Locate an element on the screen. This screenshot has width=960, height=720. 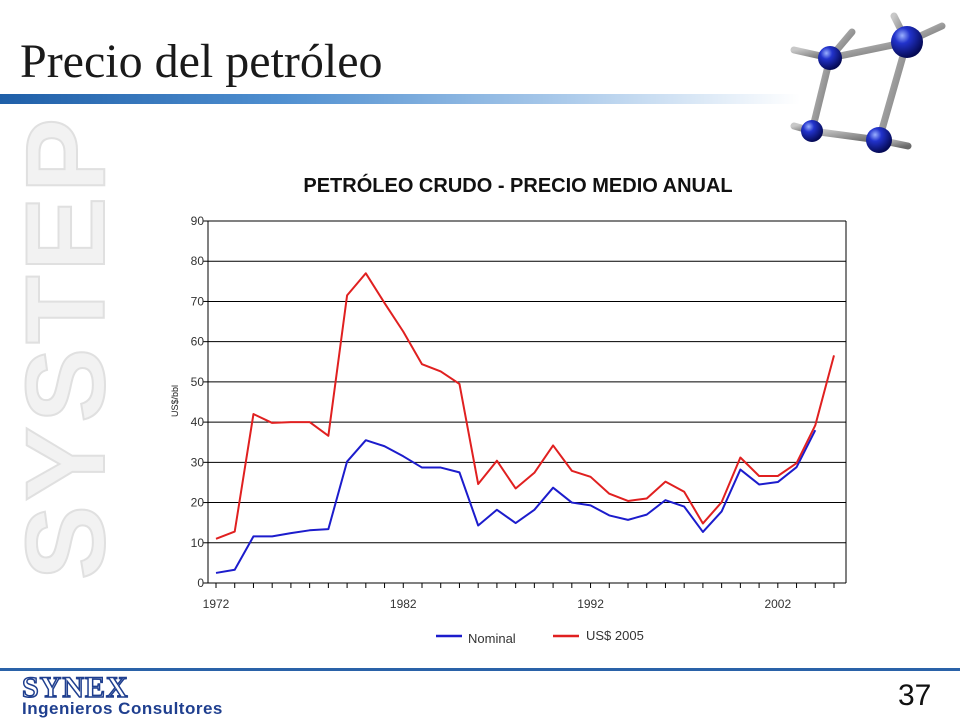
synex-logo: SYNEX is located at coordinates (75, 687).